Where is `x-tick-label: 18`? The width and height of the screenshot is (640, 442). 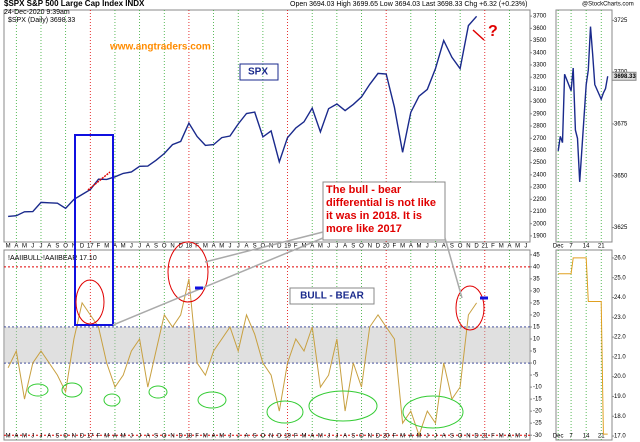 x-tick-label: 18 is located at coordinates (189, 437).